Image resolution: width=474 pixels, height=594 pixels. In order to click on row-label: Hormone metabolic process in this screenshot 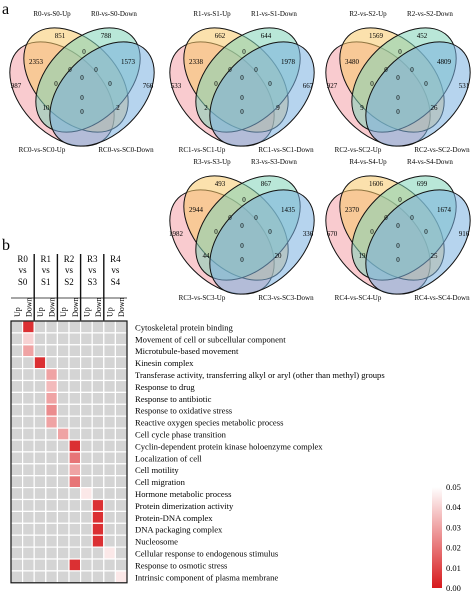, I will do `click(183, 494)`.